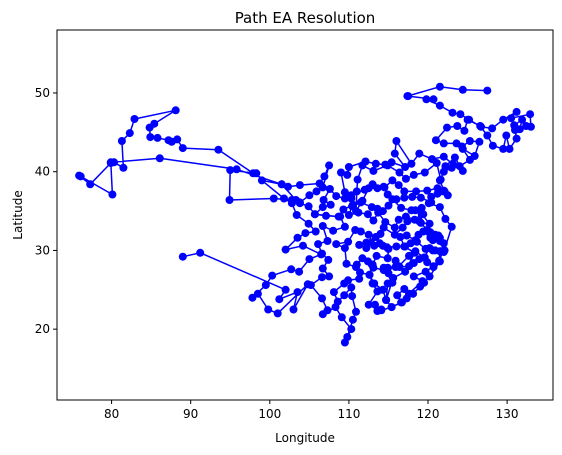 Image resolution: width=562 pixels, height=455 pixels. Describe the element at coordinates (46, 211) in the screenshot. I see `y-axis: 20 30 40 50` at that location.